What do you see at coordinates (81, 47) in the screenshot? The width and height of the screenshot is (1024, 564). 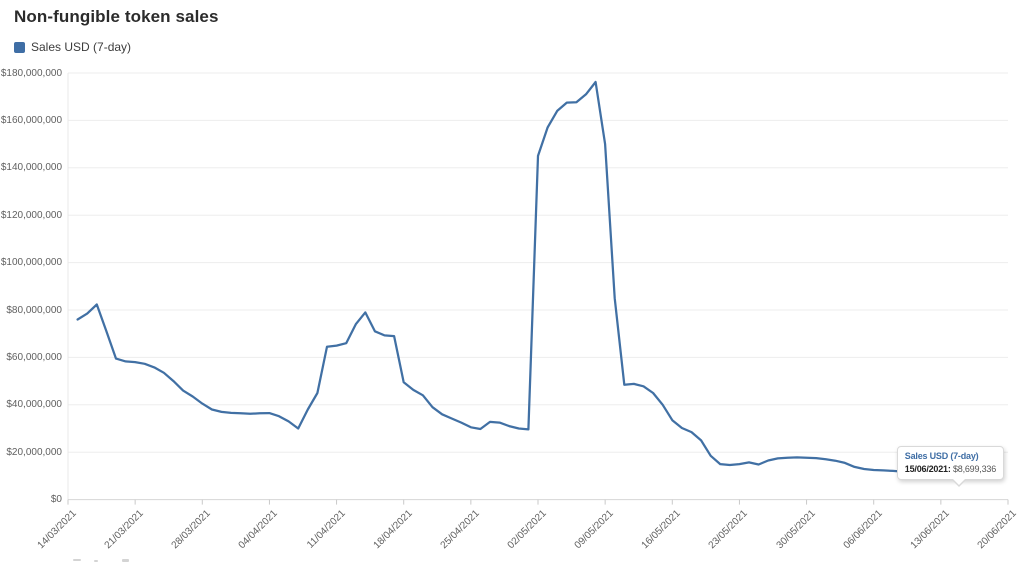 I see `legend-label: Sales USD (7-day)` at bounding box center [81, 47].